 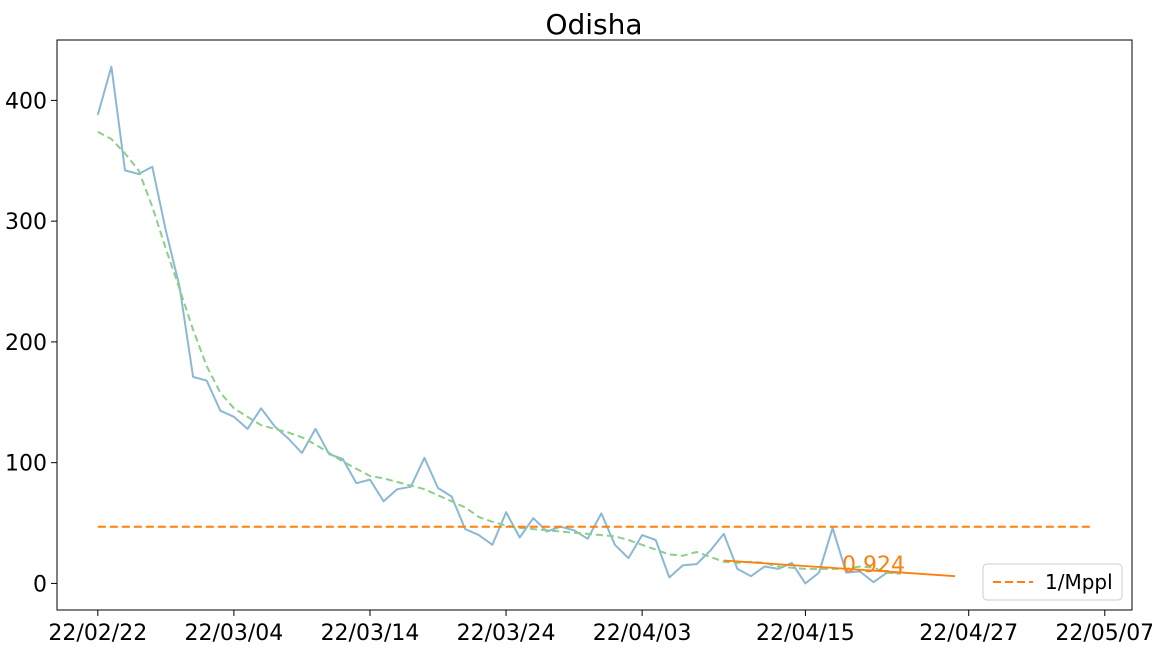 I want to click on x-tick-label: 22/03/14, so click(x=370, y=633).